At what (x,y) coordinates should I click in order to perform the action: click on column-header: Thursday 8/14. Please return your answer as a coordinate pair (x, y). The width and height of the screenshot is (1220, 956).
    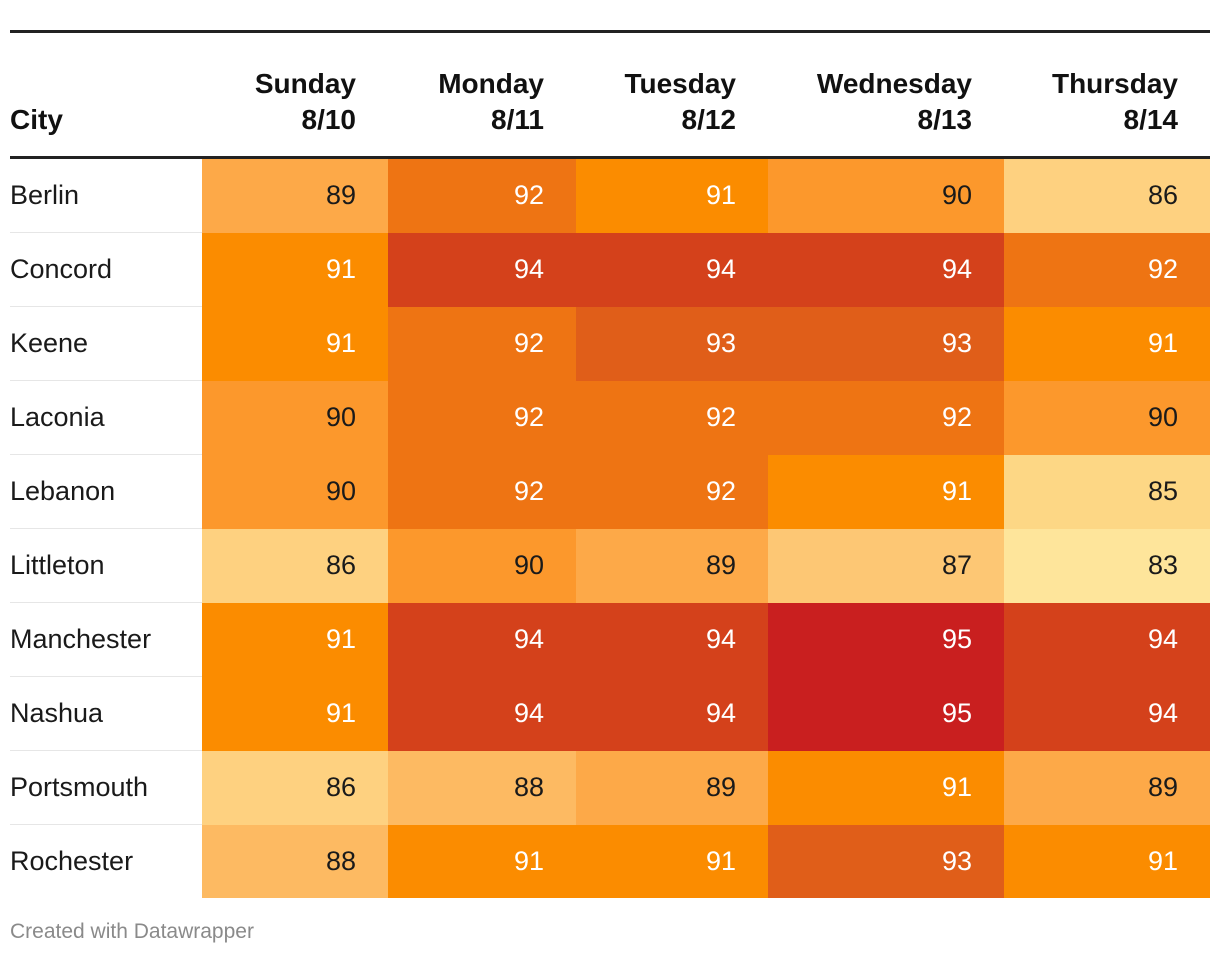
    Looking at the image, I should click on (1107, 95).